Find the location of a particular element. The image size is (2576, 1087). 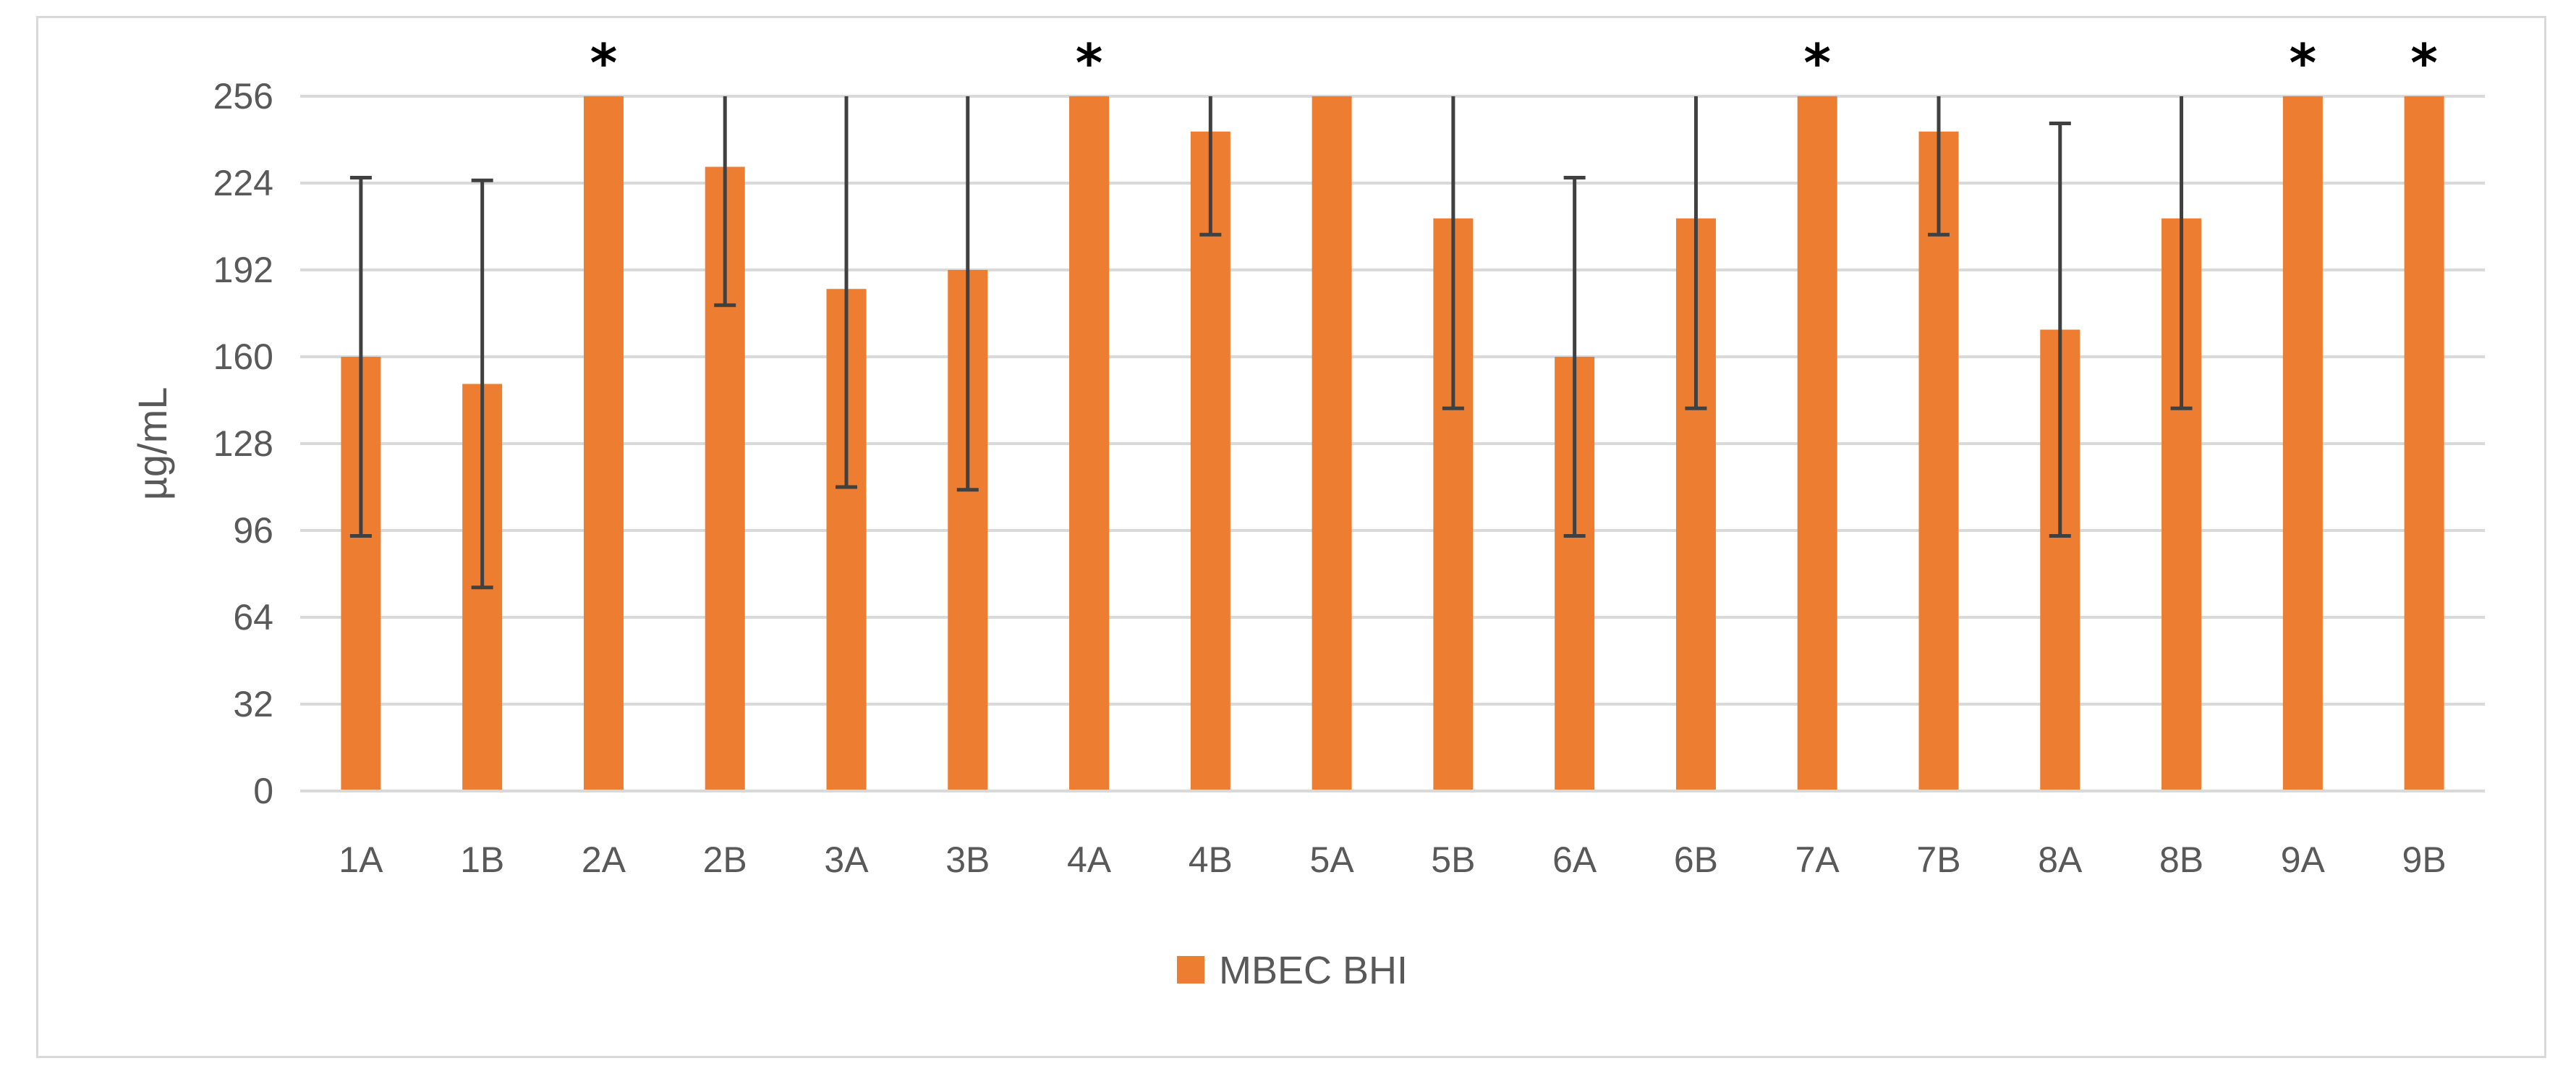

x-tick-label: 3A is located at coordinates (846, 859).